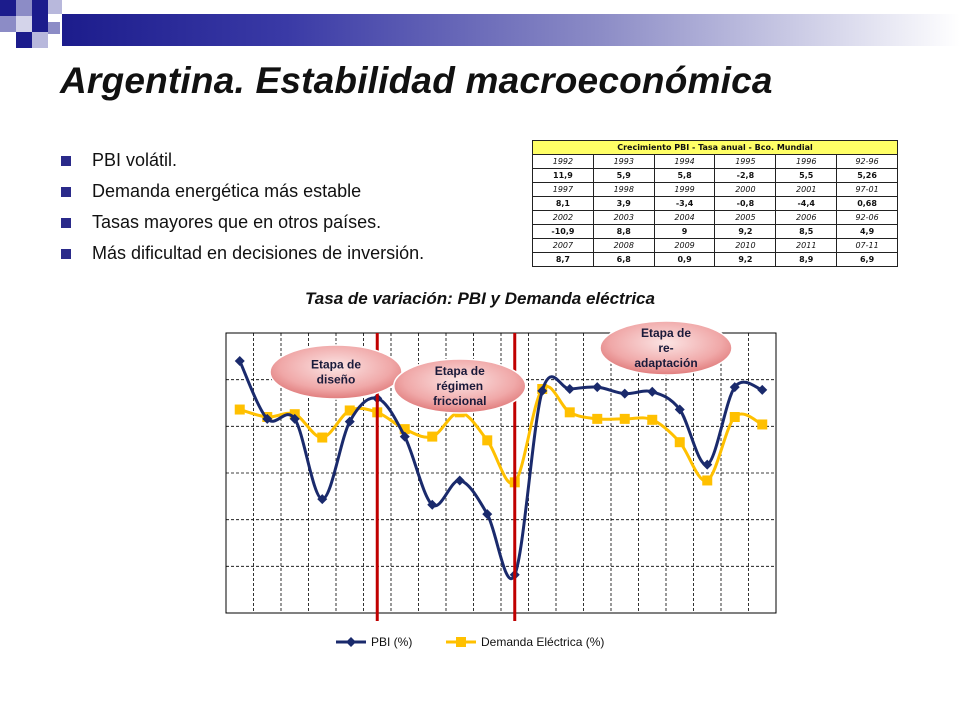  Describe the element at coordinates (237, 222) in the screenshot. I see `bullet-text: Tasas mayores que en otros países.` at that location.